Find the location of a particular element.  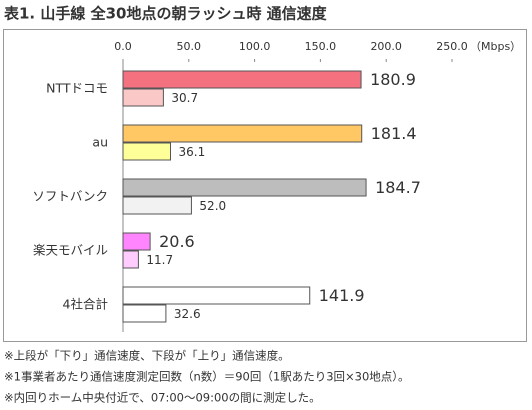

note: ※上段が「下り」通信速度、下段が「上り」通信速度。 is located at coordinates (147, 356).